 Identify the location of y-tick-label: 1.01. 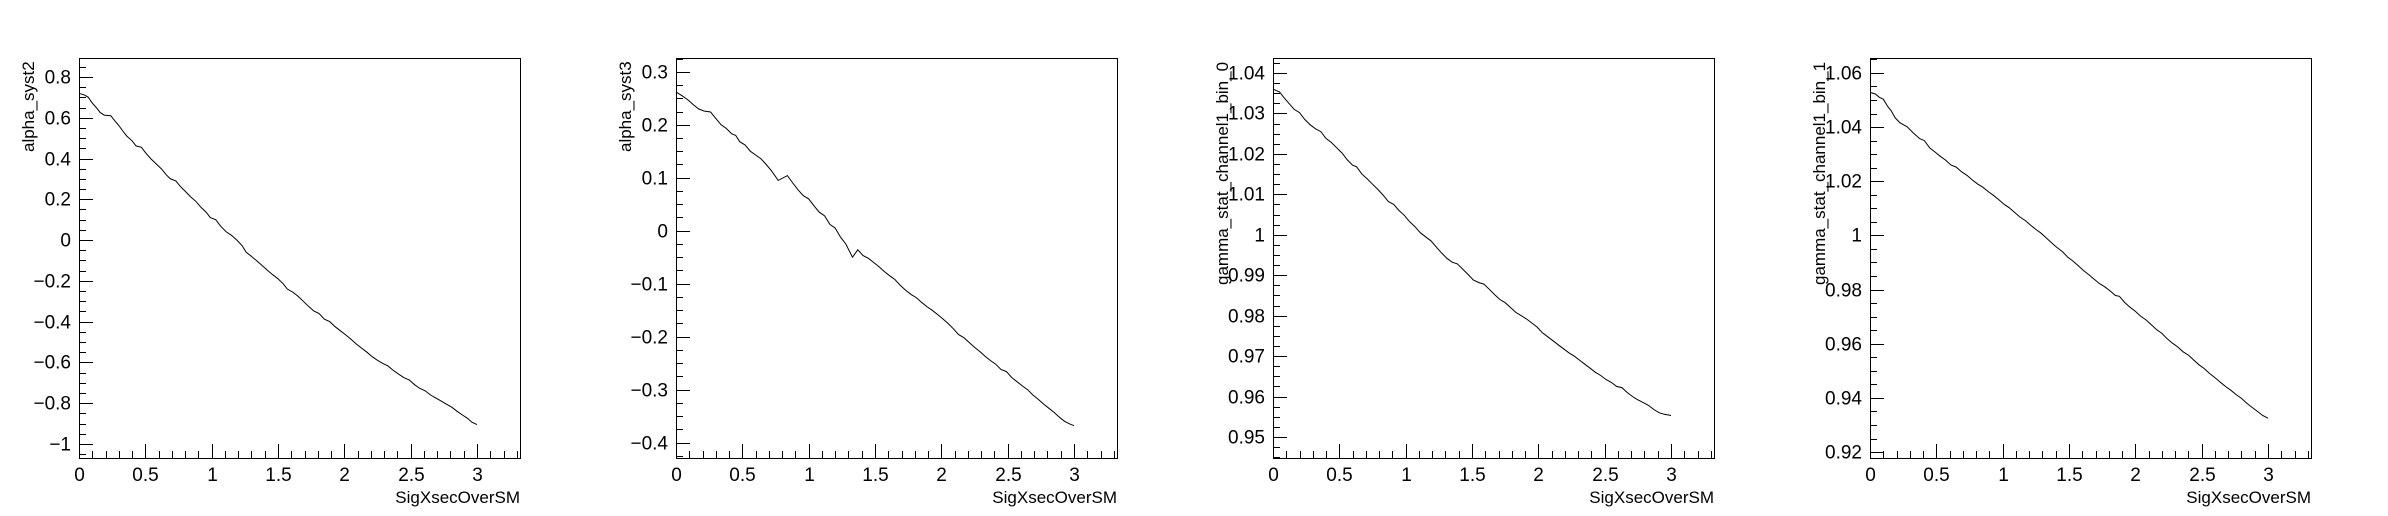
(1246, 195).